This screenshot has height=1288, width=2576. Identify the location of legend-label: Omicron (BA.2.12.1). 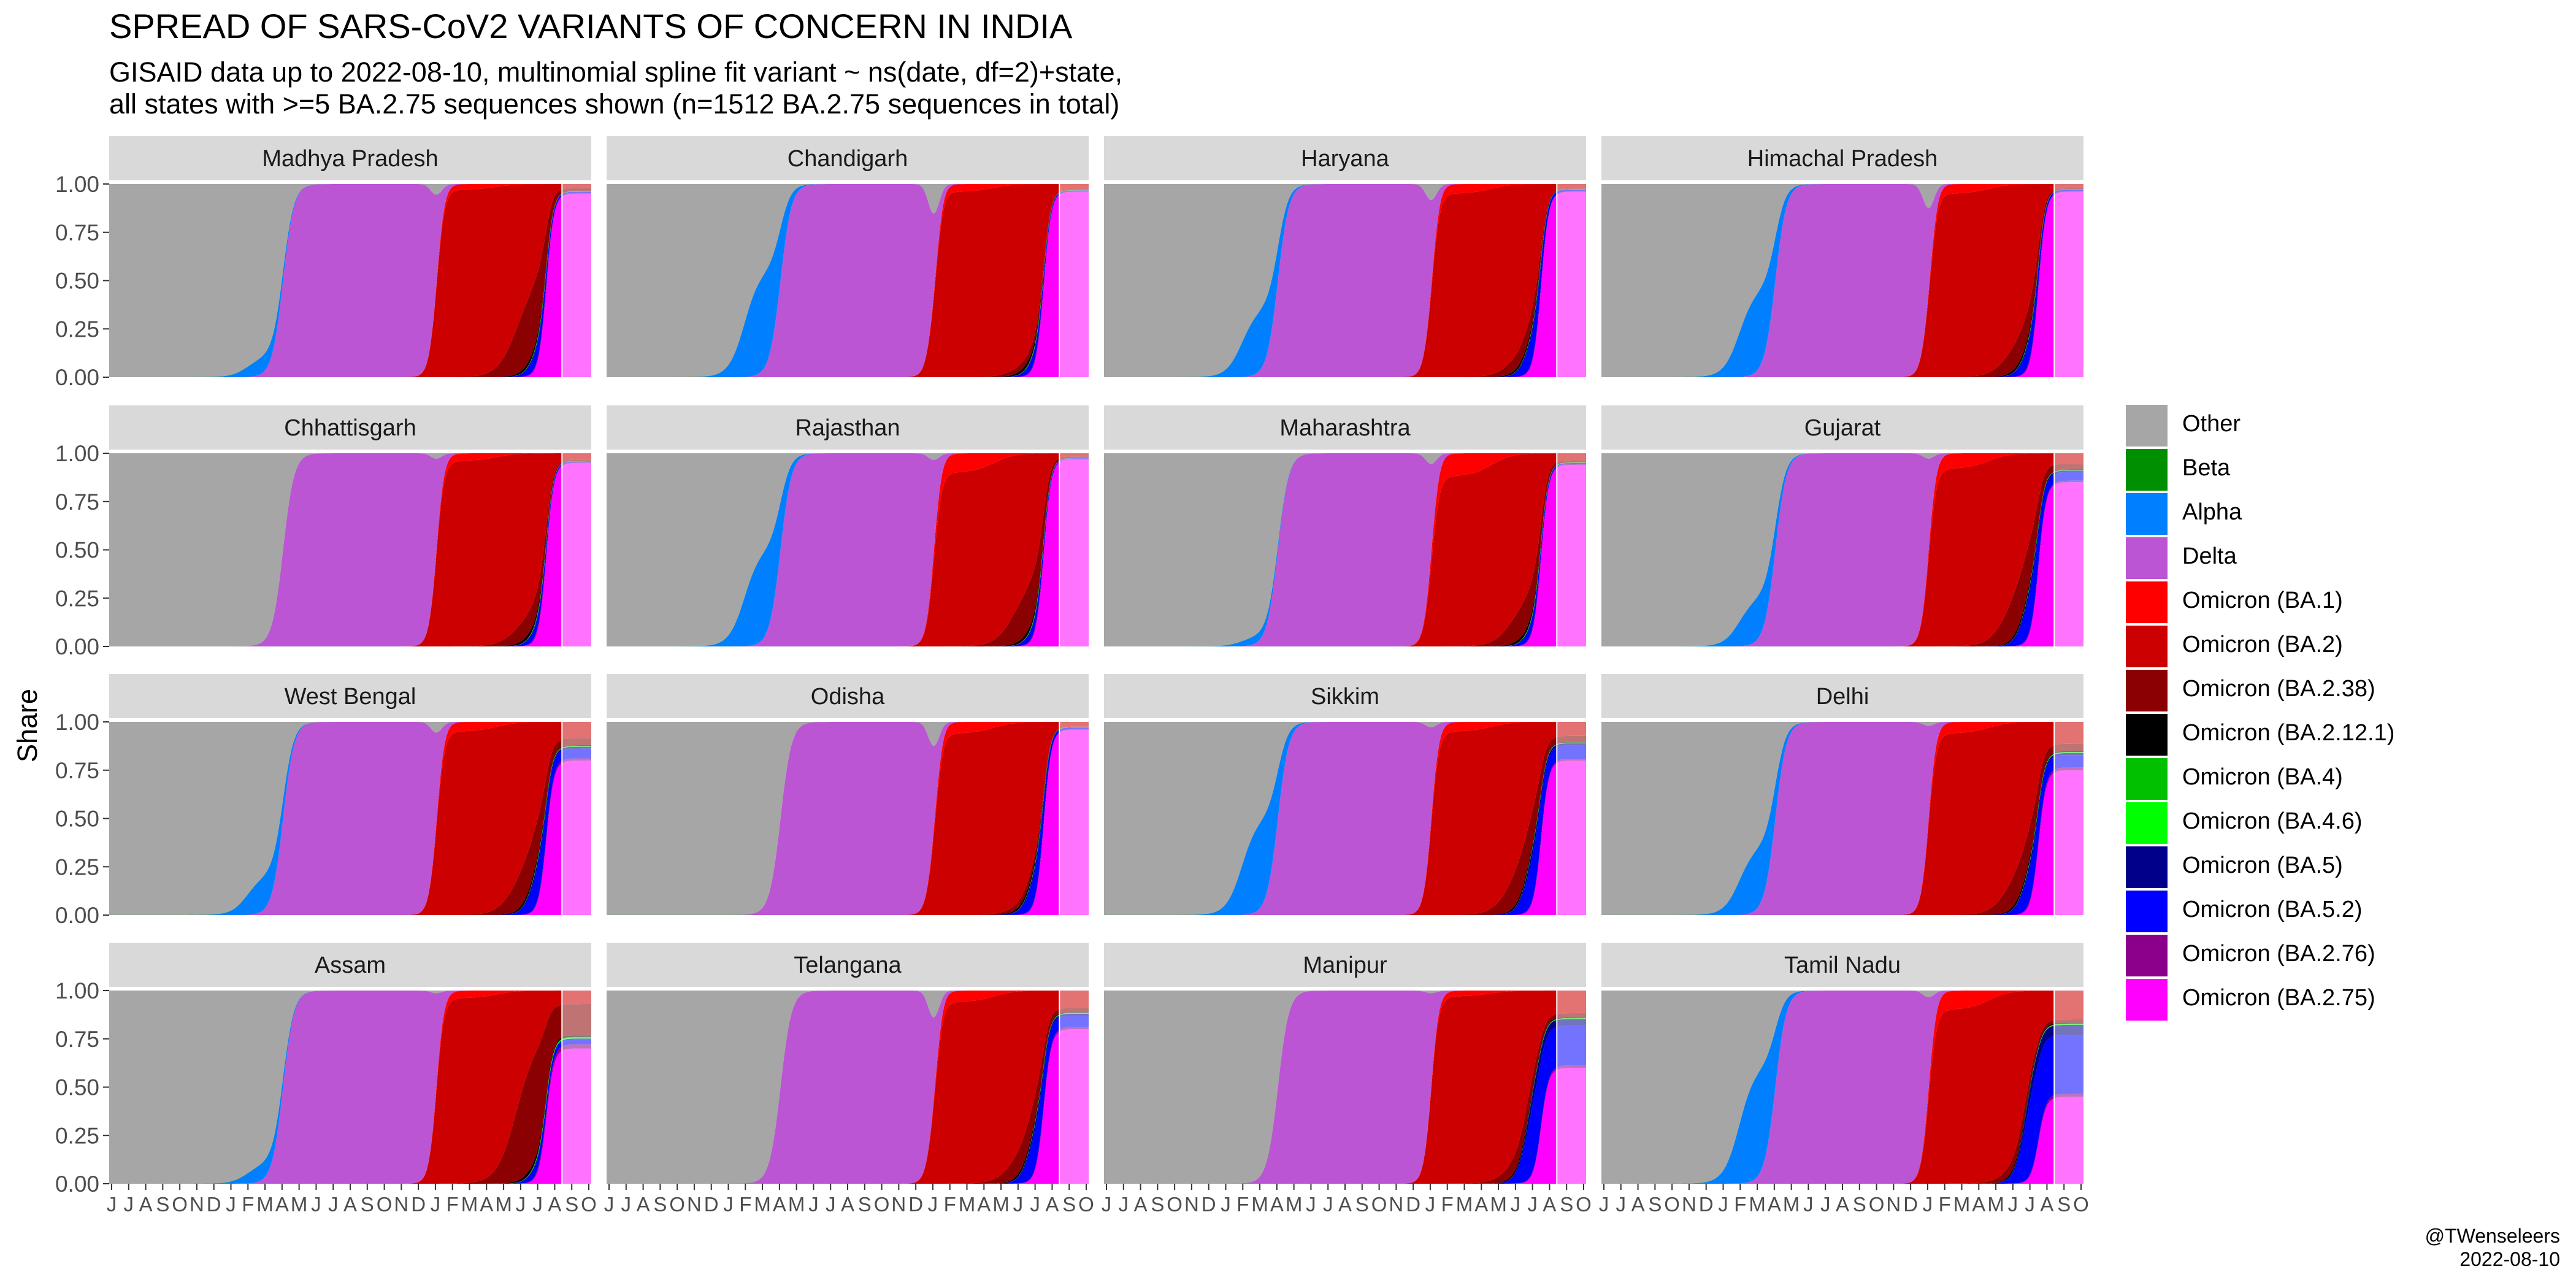
(2288, 733).